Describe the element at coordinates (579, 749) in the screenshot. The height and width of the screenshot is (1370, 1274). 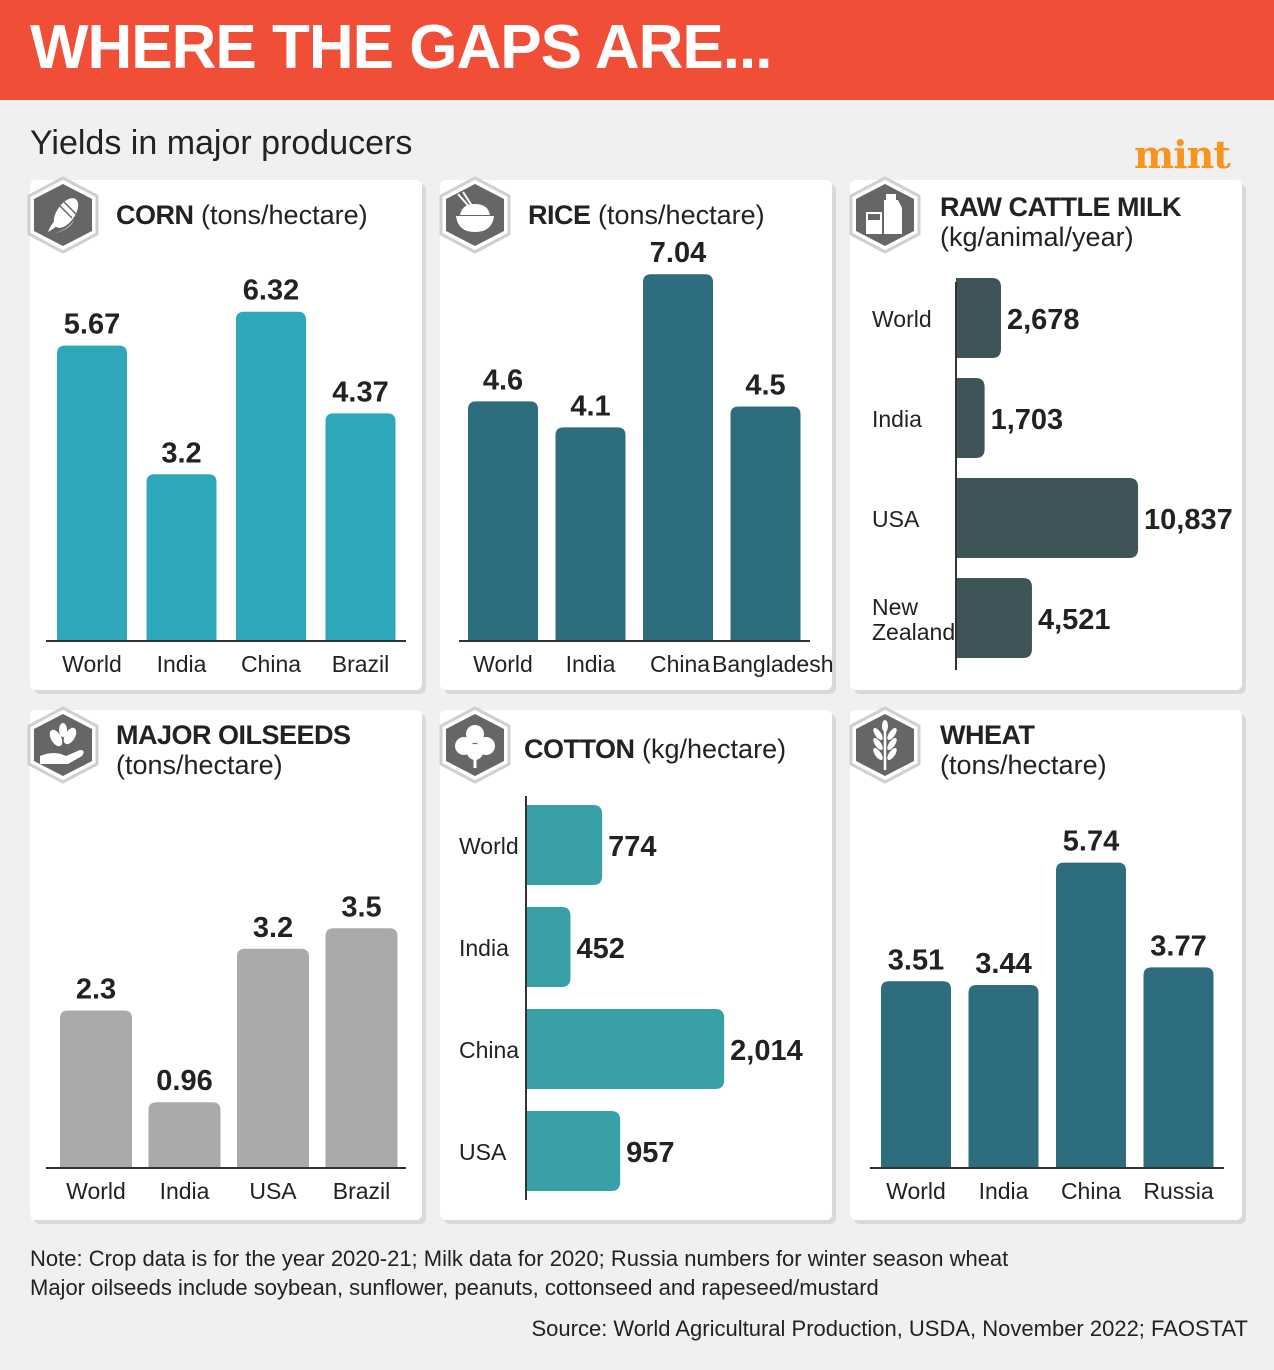
I see `cotton-title-bold: COTTON` at that location.